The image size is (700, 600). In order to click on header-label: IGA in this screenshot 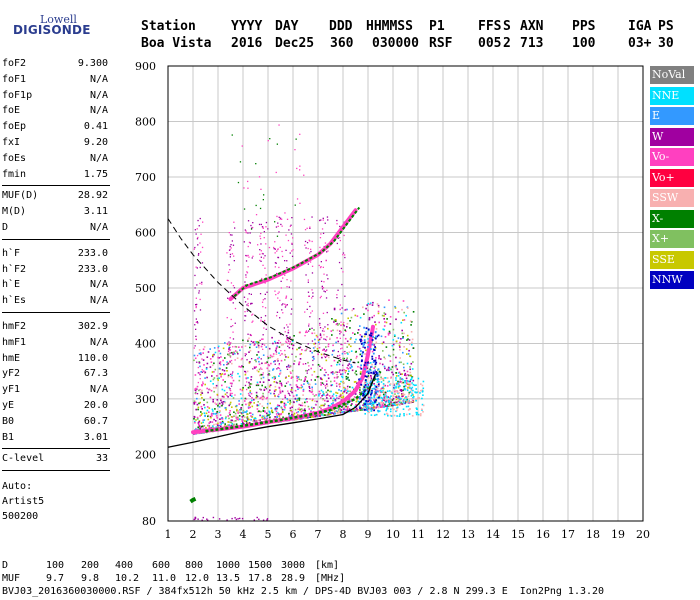, I will do `click(640, 26)`.